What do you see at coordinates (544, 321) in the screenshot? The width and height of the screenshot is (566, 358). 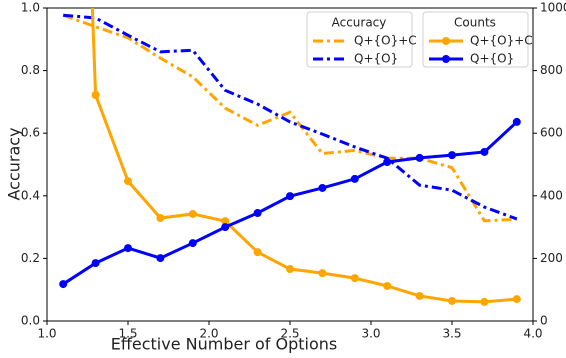 I see `y2-tick-label: 0` at bounding box center [544, 321].